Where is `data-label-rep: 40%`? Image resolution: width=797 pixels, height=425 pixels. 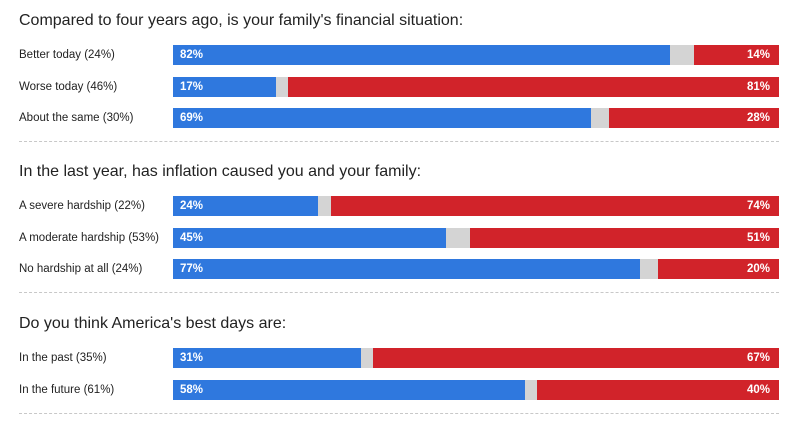 data-label-rep: 40% is located at coordinates (758, 389).